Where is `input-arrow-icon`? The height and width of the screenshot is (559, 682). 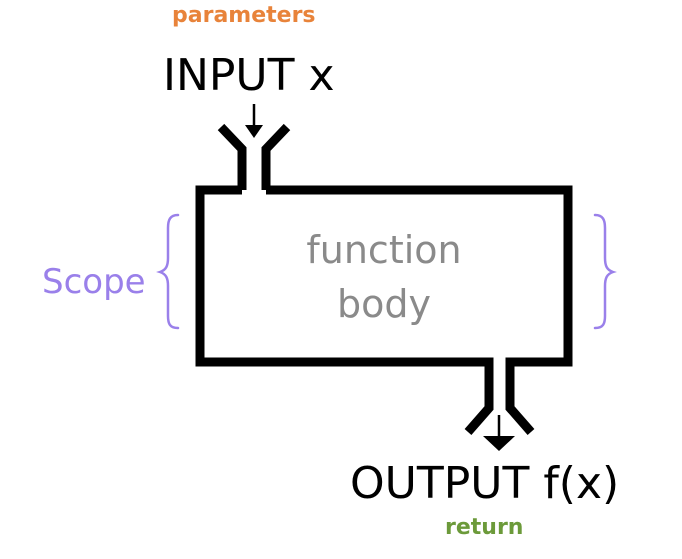 input-arrow-icon is located at coordinates (254, 121).